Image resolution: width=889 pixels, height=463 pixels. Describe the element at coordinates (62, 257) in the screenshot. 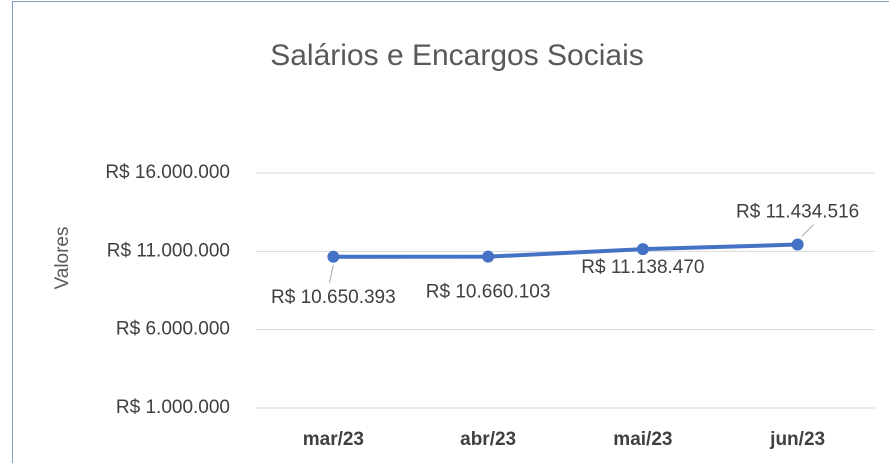

I see `y-axis-label: Valores` at that location.